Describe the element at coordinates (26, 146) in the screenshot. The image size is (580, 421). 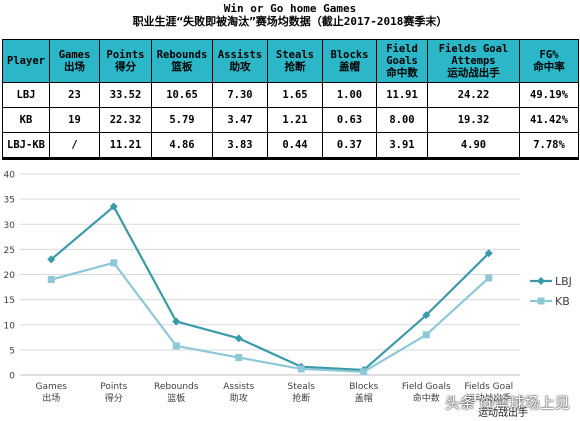
I see `table-cell: LBJ-KB` at that location.